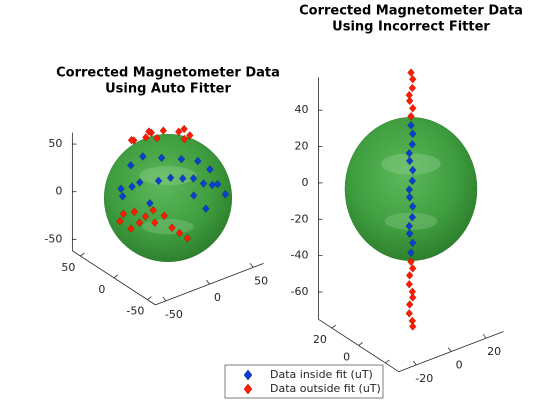  What do you see at coordinates (459, 365) in the screenshot?
I see `x-tick-label: 0` at bounding box center [459, 365].